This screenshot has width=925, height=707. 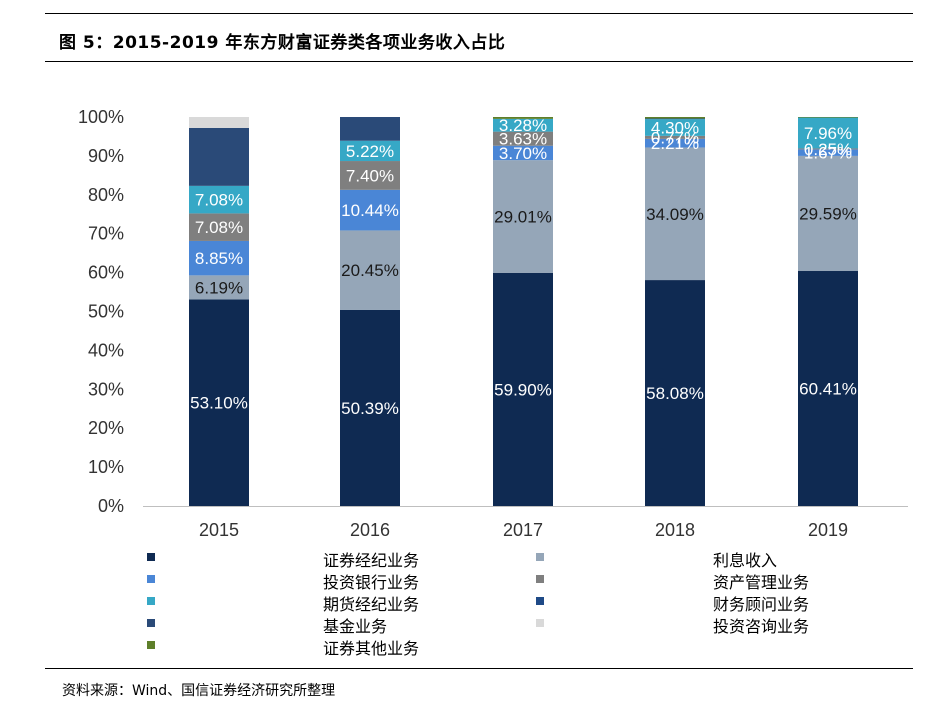 What do you see at coordinates (761, 626) in the screenshot?
I see `legend-label: 投资咨询业务` at bounding box center [761, 626].